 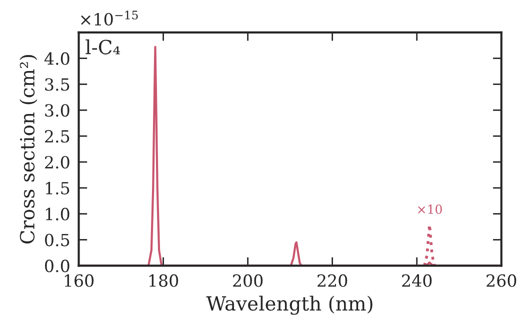 What do you see at coordinates (57, 110) in the screenshot?
I see `y-tick-label: 3.0` at bounding box center [57, 110].